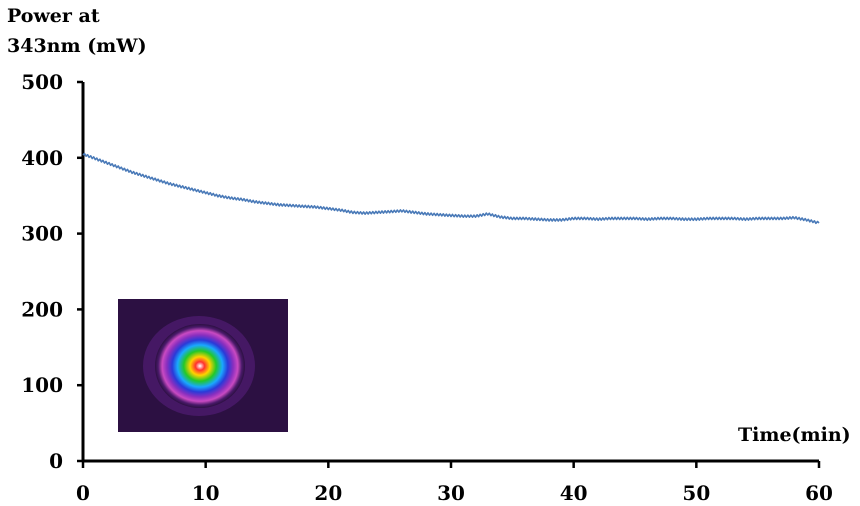 The image size is (860, 506). I want to click on y-tick-label: 300, so click(42, 234).